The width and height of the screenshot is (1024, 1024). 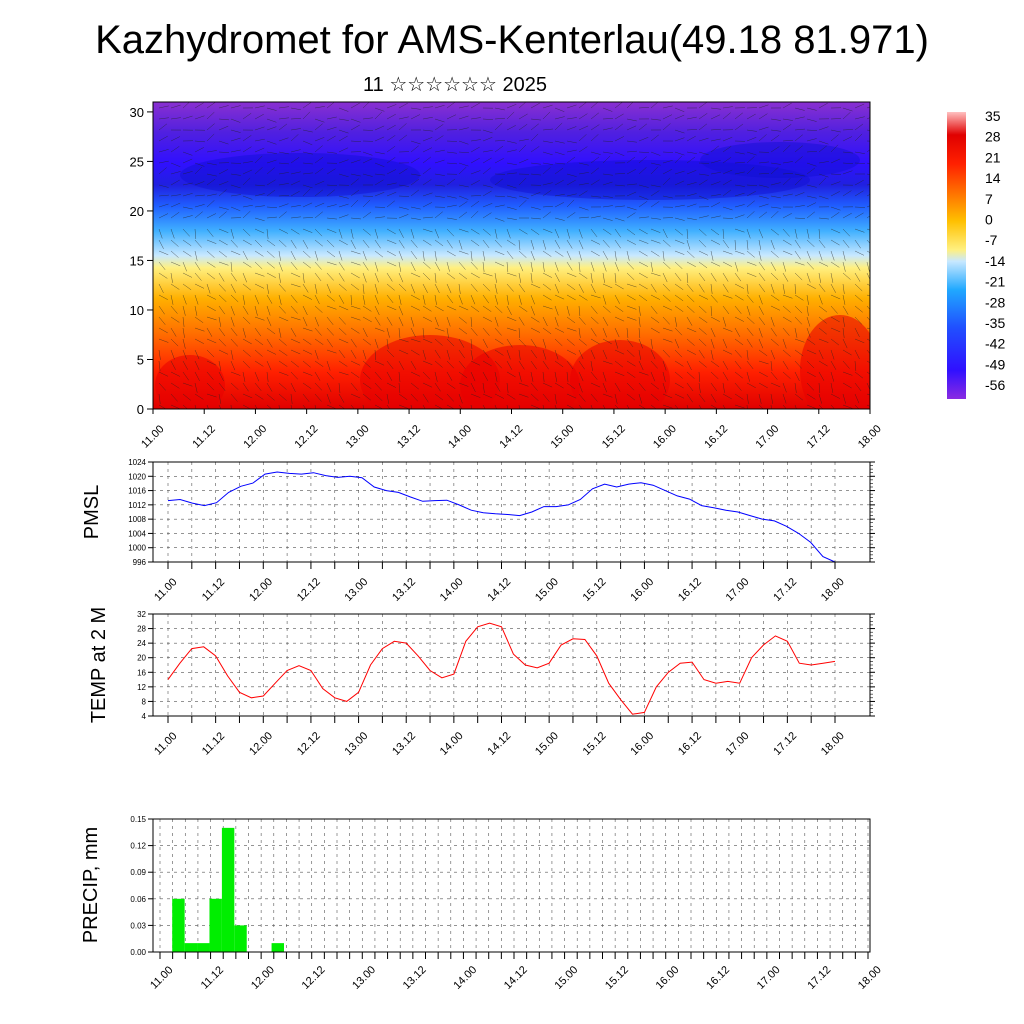 What do you see at coordinates (870, 437) in the screenshot?
I see `heatmap-xtick-label: 18.00` at bounding box center [870, 437].